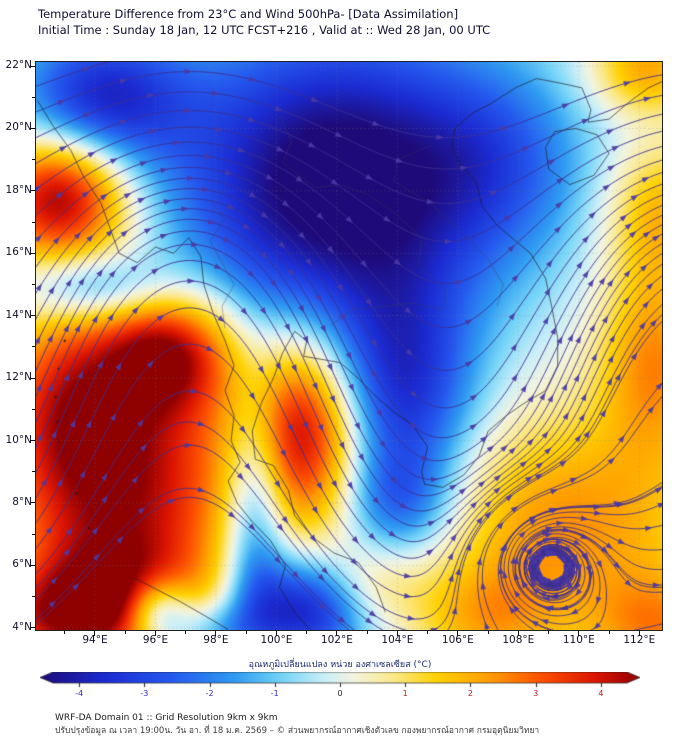 The width and height of the screenshot is (676, 756). Describe the element at coordinates (340, 693) in the screenshot. I see `colorbar-tick-label: 0` at that location.